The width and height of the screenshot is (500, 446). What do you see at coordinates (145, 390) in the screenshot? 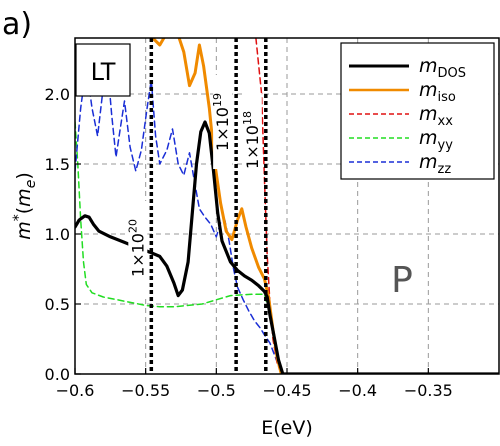
I see `x-tick-label: −0.55` at bounding box center [145, 390].